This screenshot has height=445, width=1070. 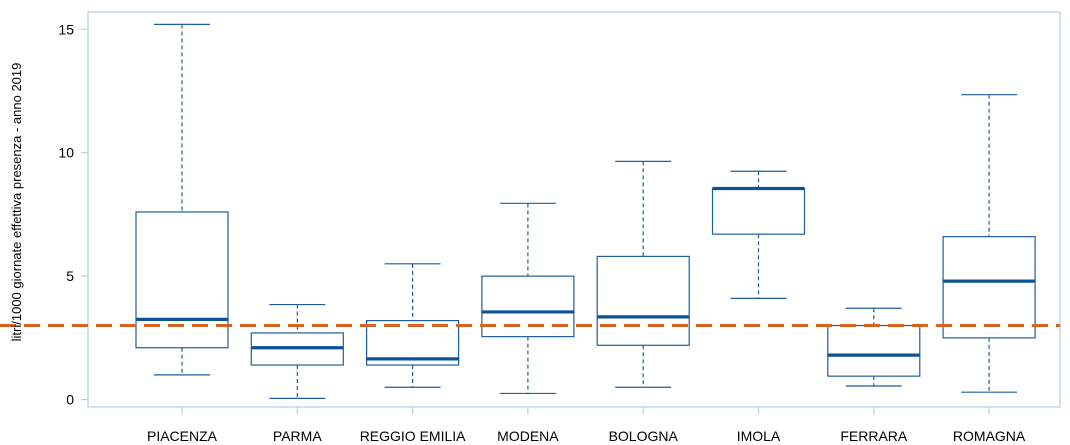 I want to click on x-category-label: BOLOGNA, so click(x=644, y=436).